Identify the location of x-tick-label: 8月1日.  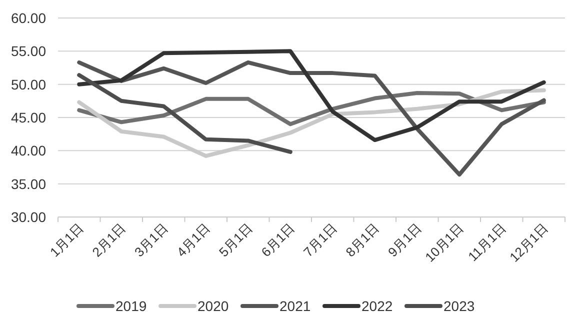
(362, 240).